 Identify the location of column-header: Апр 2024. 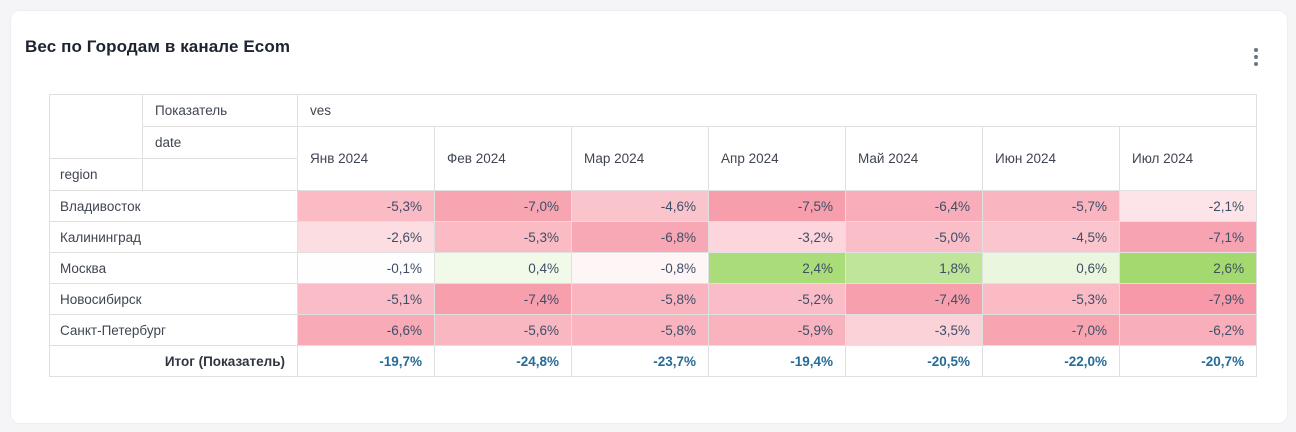
(777, 158).